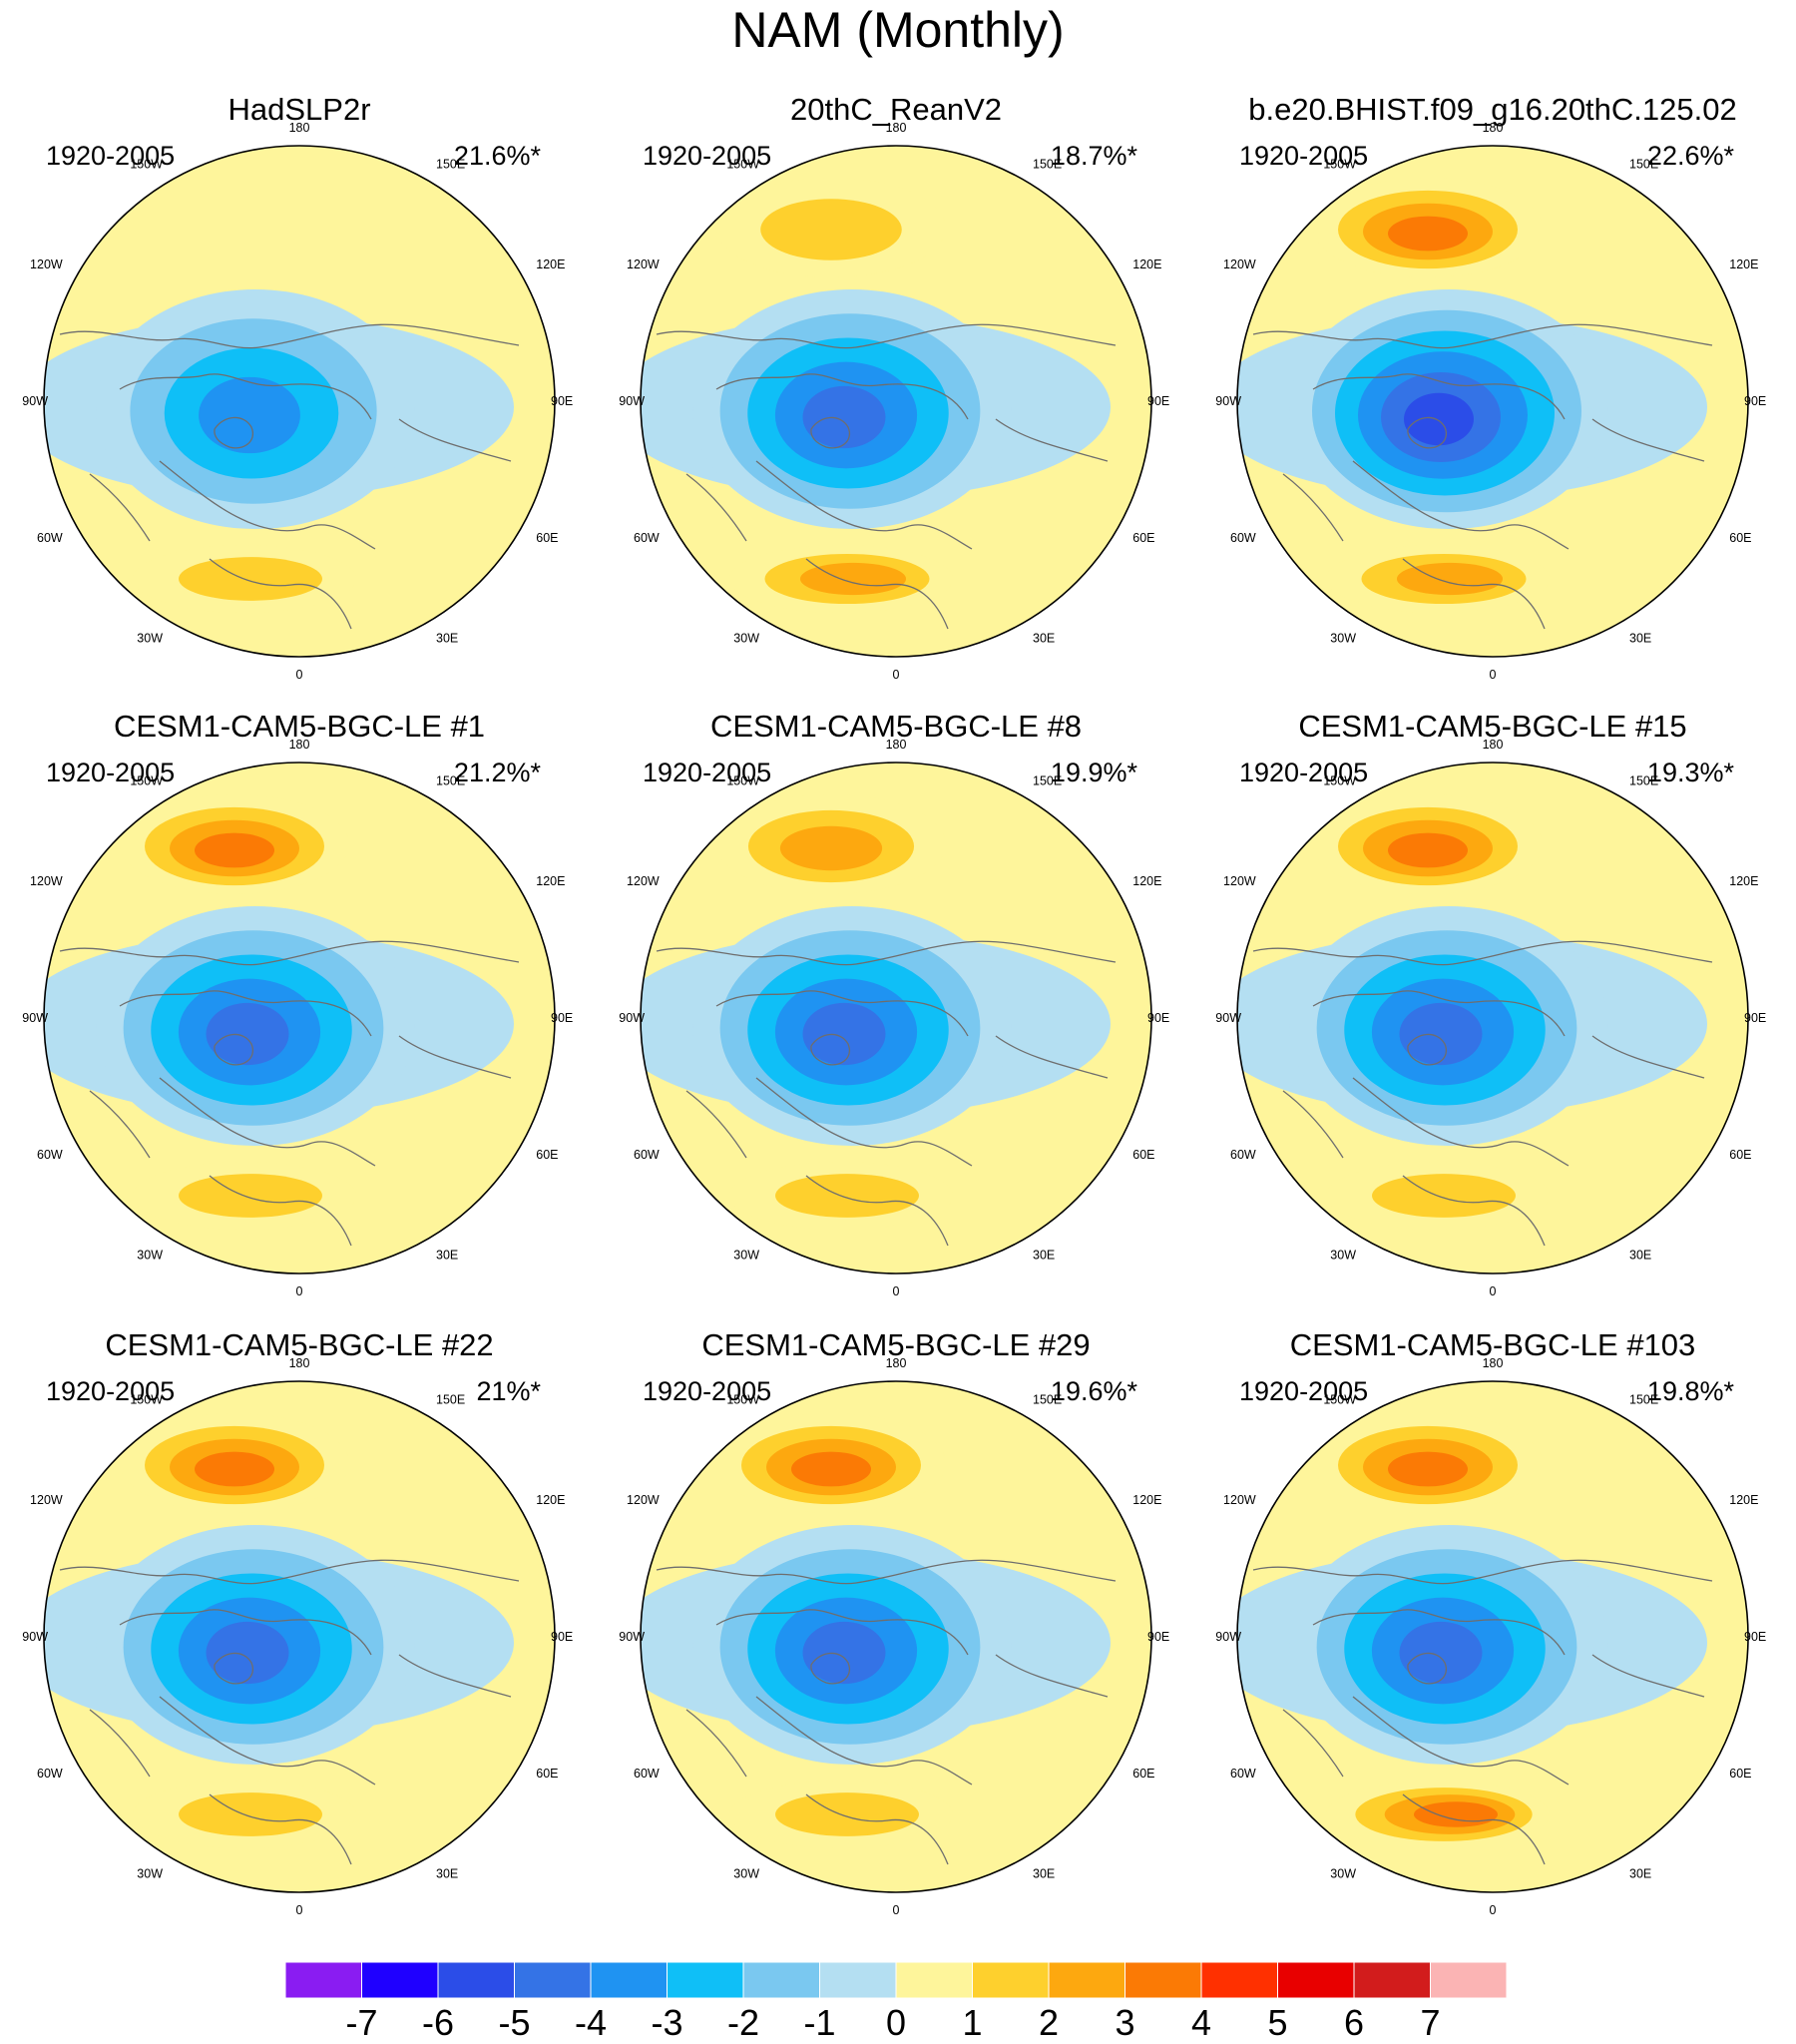 Image resolution: width=1796 pixels, height=2044 pixels. I want to click on panel-title: b.e20.BHIST.f09_g16.20thC.125.02, so click(1492, 109).